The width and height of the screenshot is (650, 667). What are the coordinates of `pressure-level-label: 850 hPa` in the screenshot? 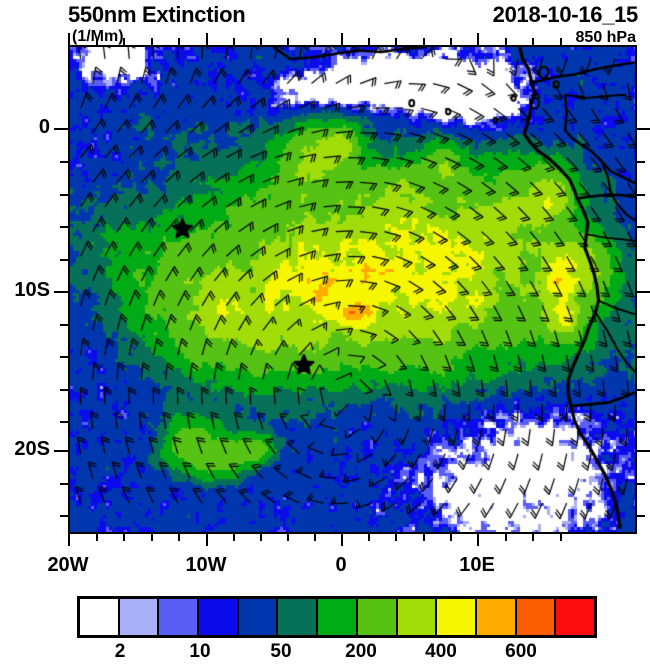 It's located at (605, 37).